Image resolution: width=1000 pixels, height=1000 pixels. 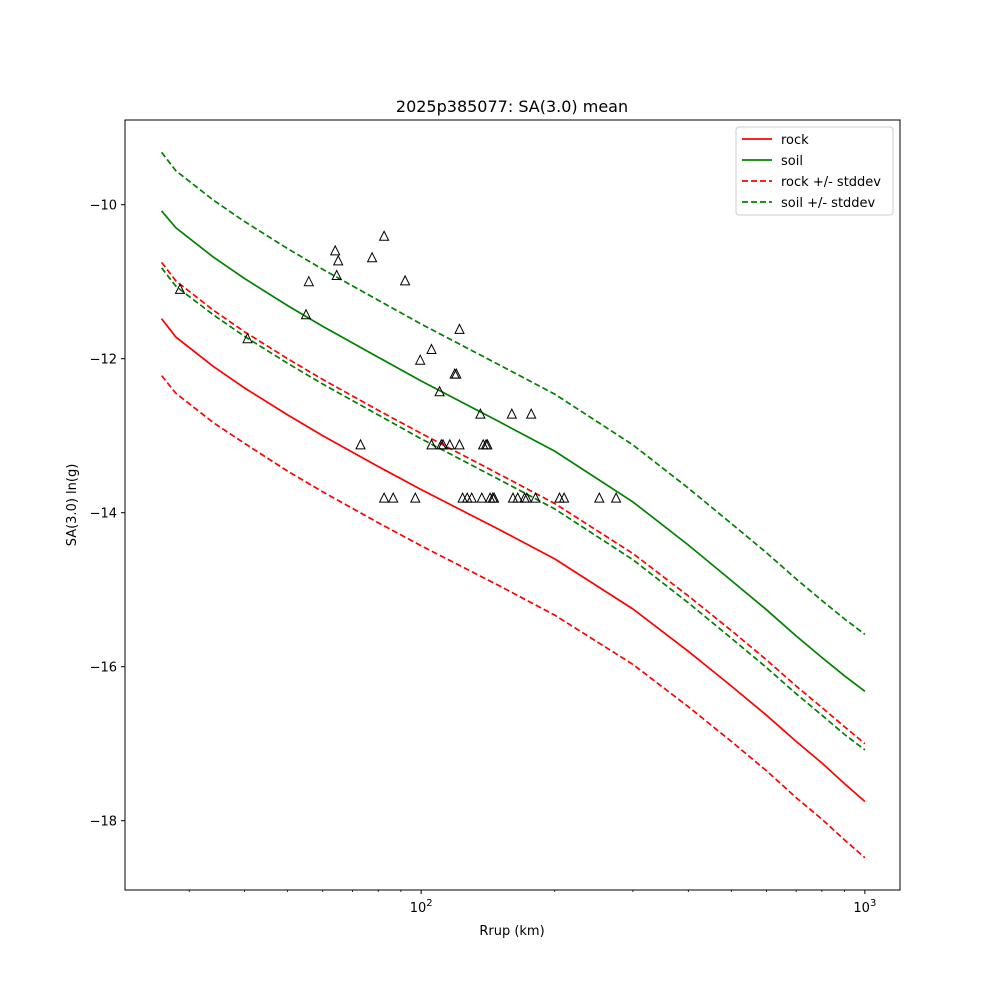 I want to click on x-tick-label: 10², so click(x=421, y=907).